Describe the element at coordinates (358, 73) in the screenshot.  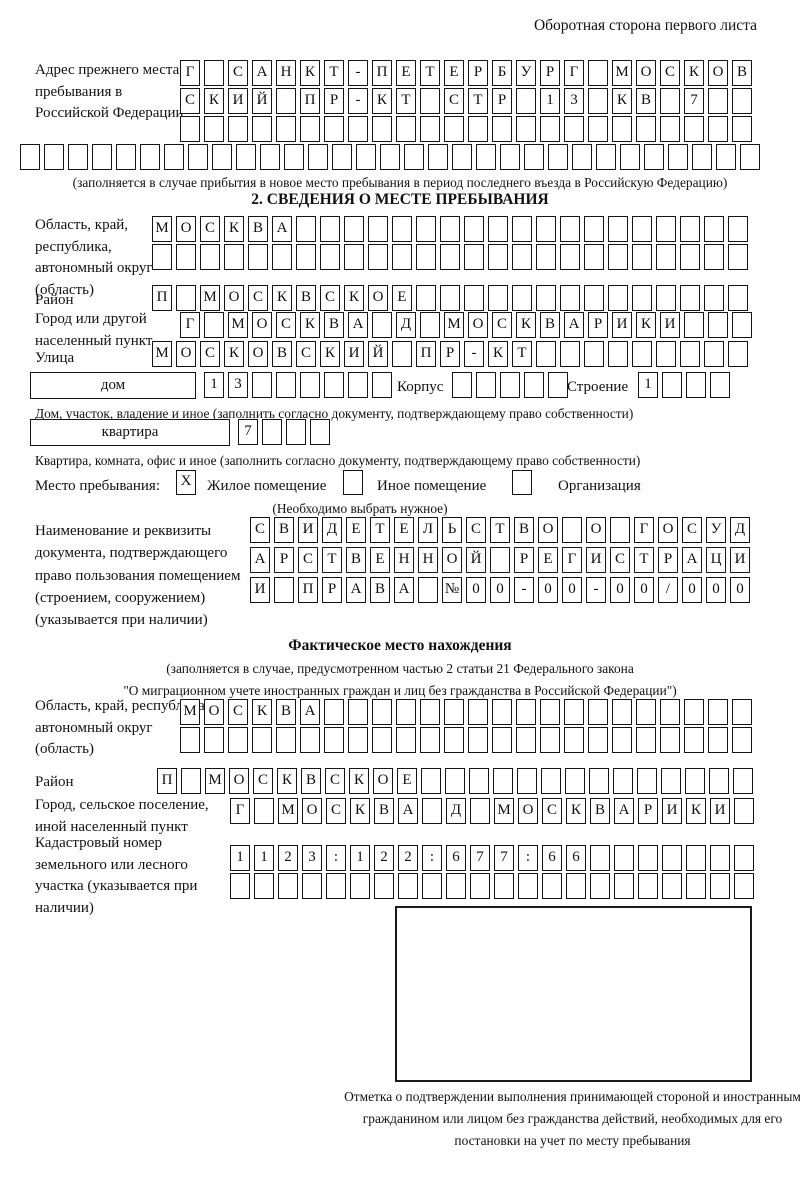
I see `char-cell: -` at that location.